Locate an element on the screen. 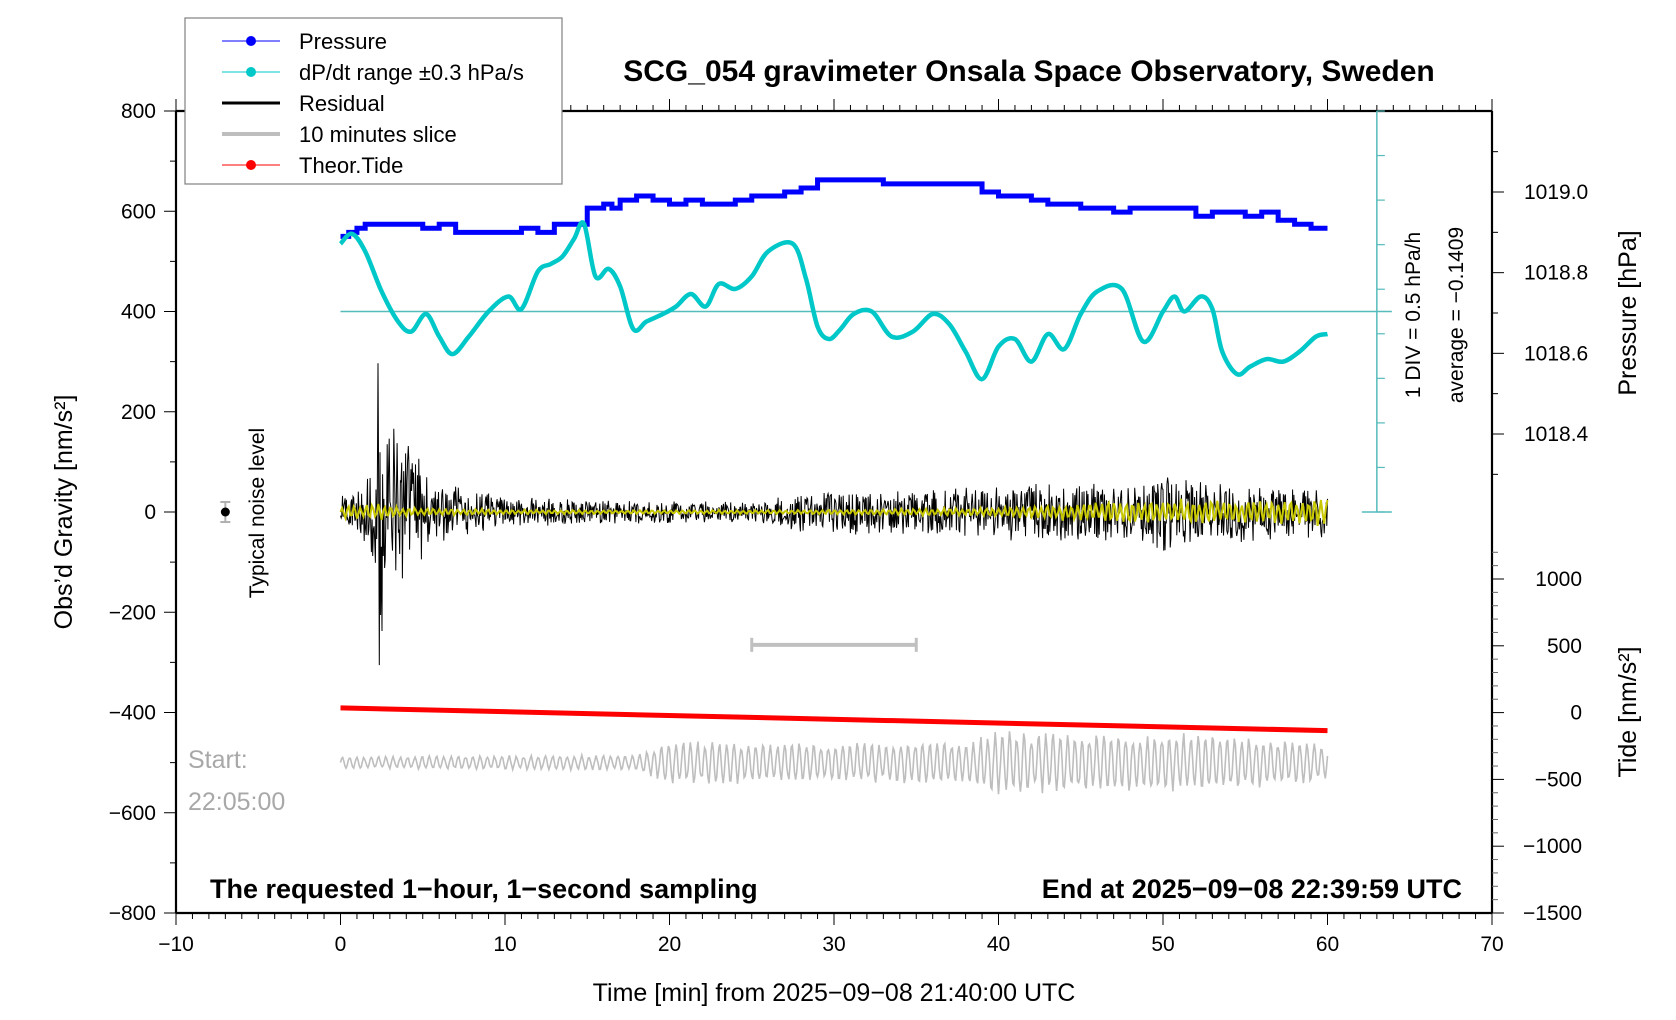 Image resolution: width=1676 pixels, height=1020 pixels. noise-level-label: Typical noise level is located at coordinates (257, 513).